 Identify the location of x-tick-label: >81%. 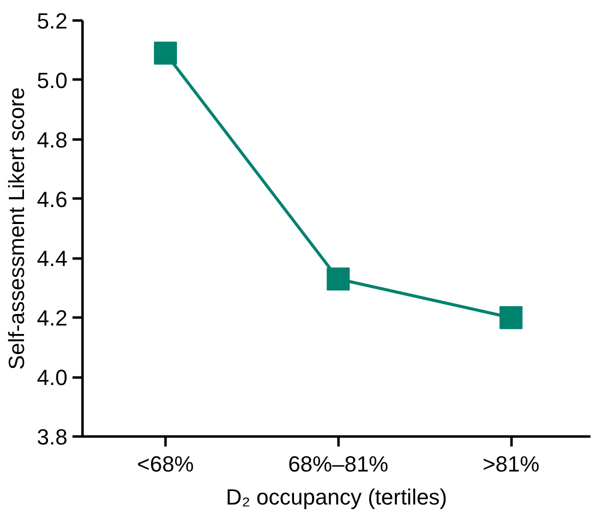
(511, 464).